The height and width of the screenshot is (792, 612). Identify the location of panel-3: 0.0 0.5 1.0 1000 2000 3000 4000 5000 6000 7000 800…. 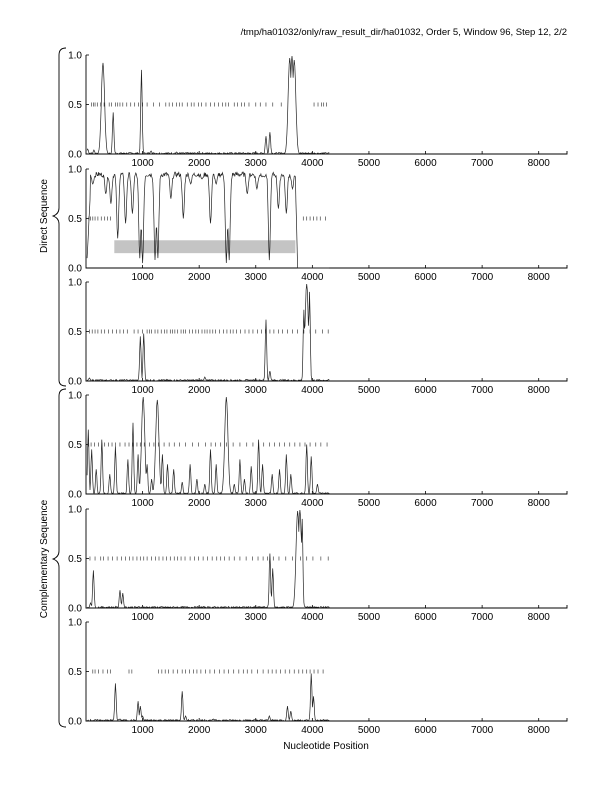
(318, 337).